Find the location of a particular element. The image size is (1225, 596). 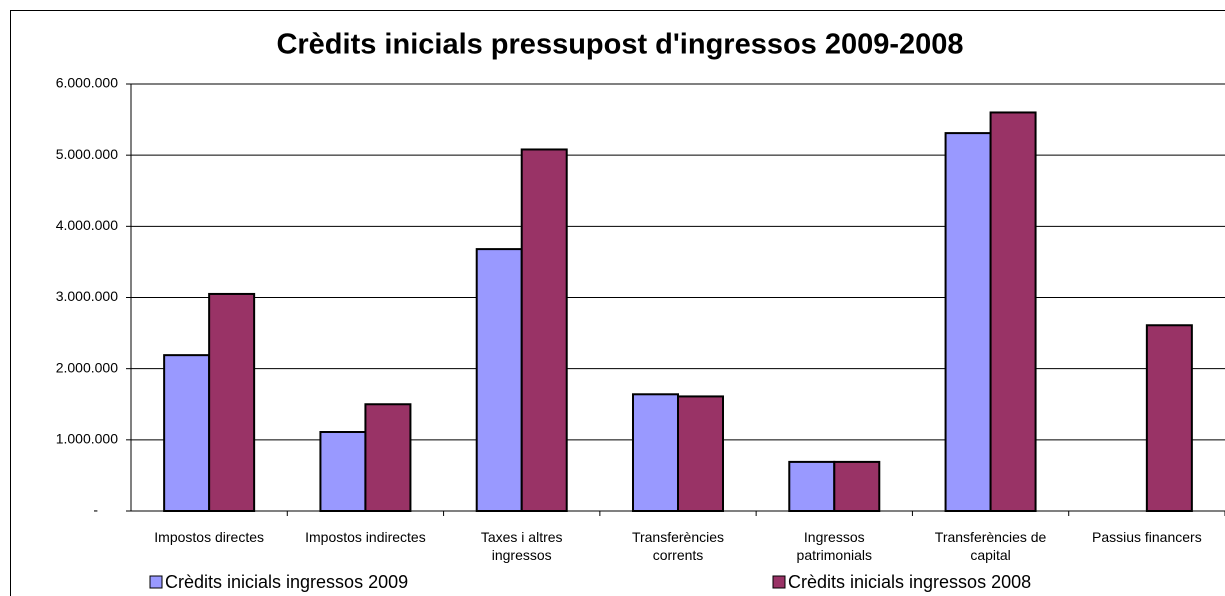

x-tick-label: Ingressos patrimonials is located at coordinates (834, 546).